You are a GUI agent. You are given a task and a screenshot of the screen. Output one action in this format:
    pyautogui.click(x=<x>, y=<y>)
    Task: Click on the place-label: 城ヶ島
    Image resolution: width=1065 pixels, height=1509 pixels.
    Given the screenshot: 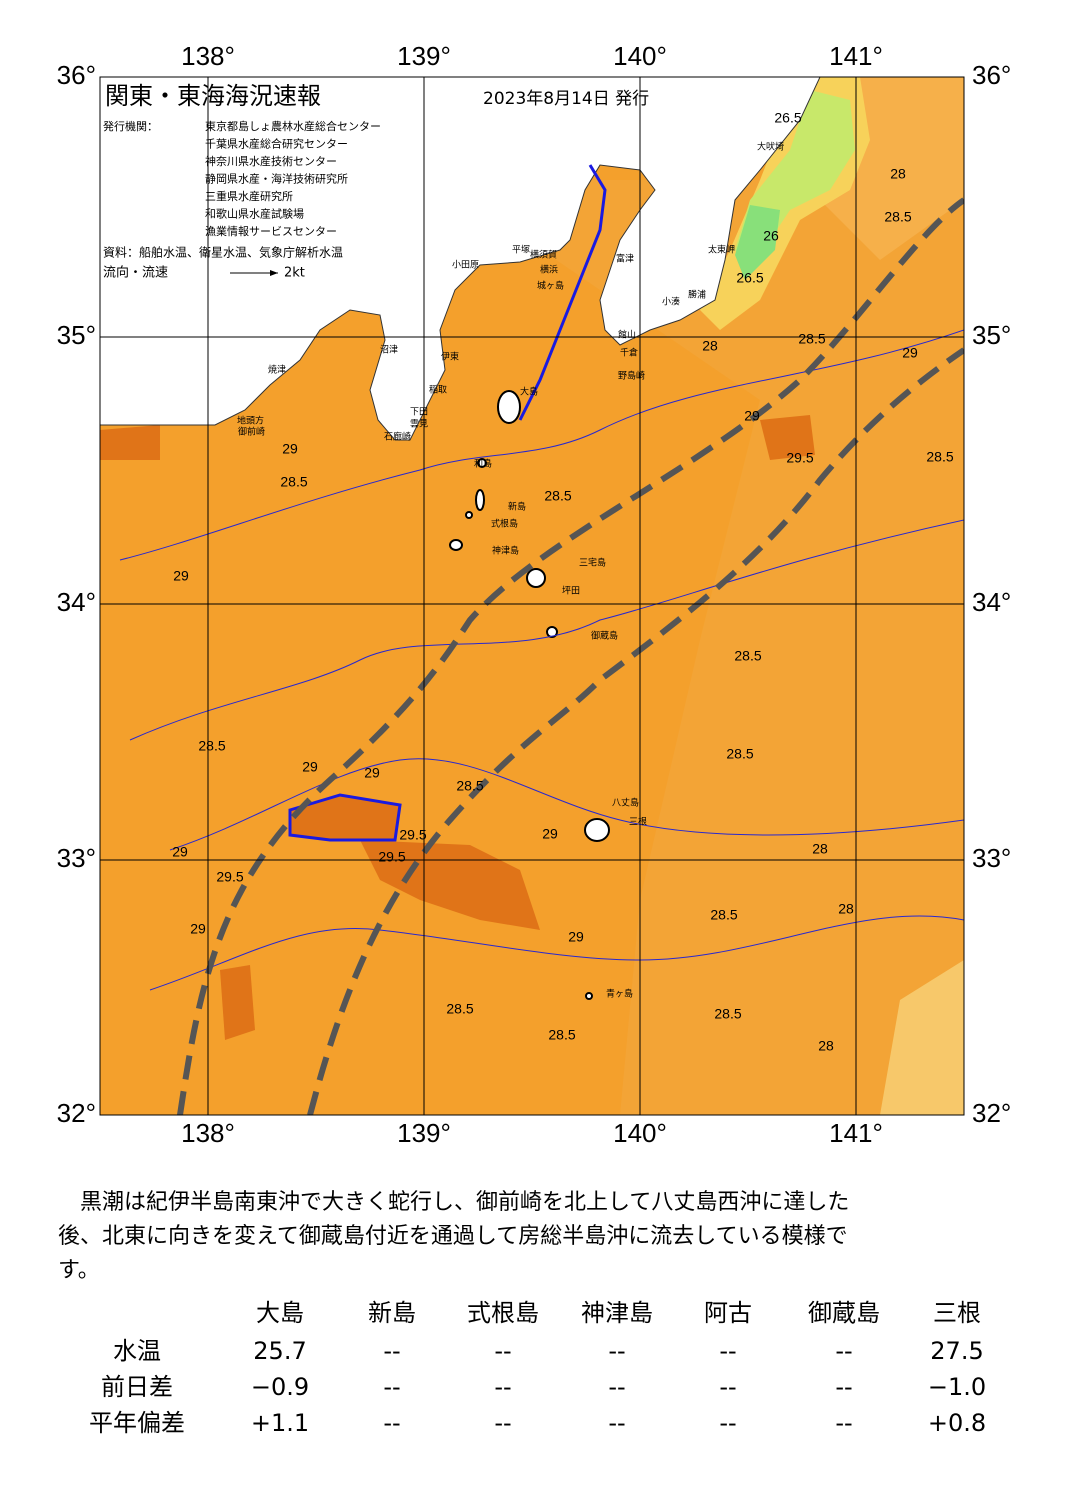 What is the action you would take?
    pyautogui.click(x=550, y=286)
    